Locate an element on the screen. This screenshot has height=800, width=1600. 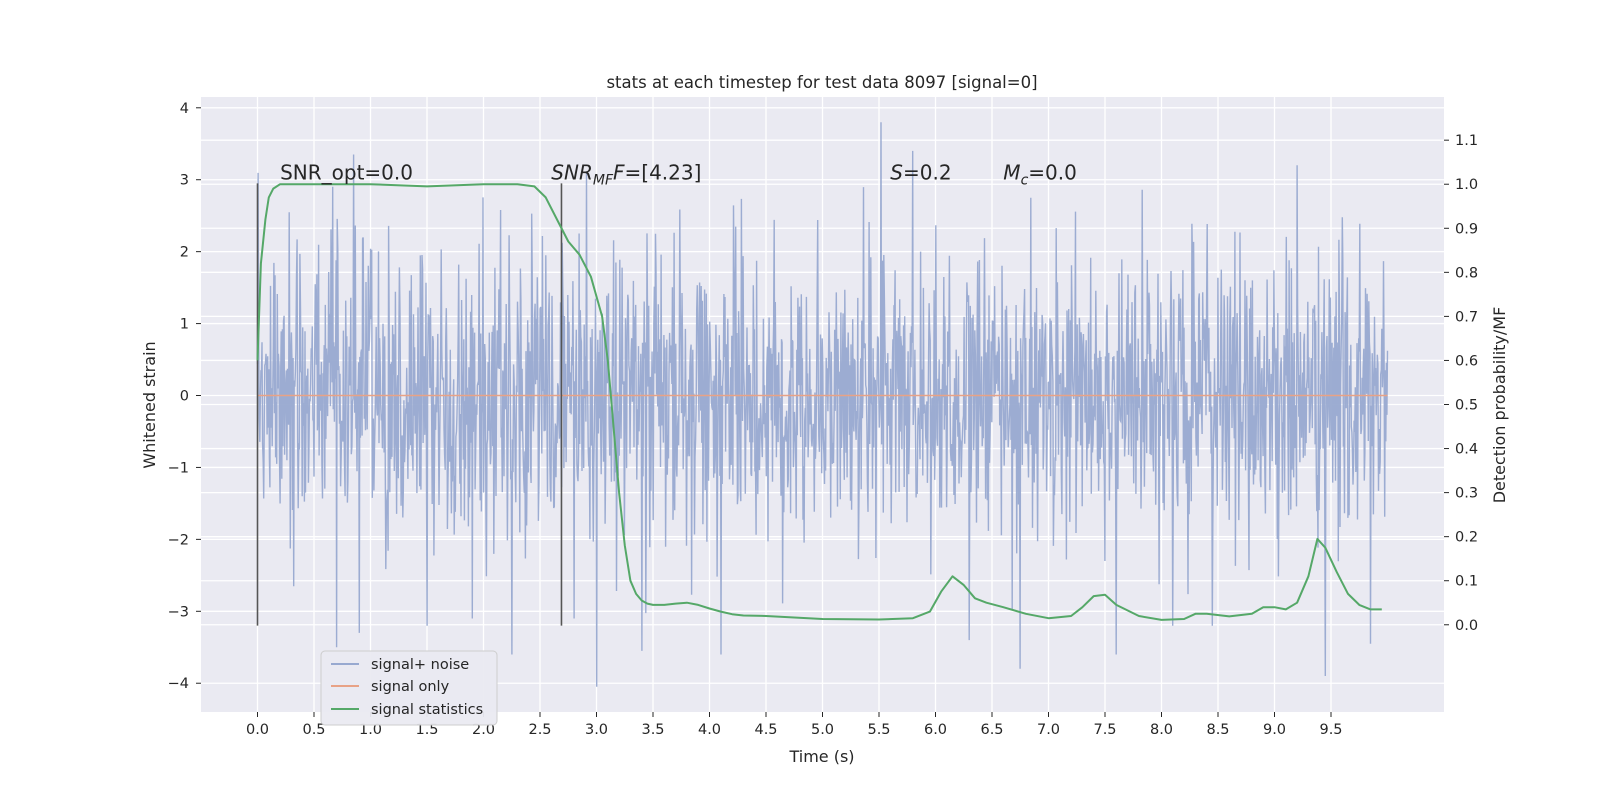
y-right-tick-label-9: 0.9 is located at coordinates (1466, 229).